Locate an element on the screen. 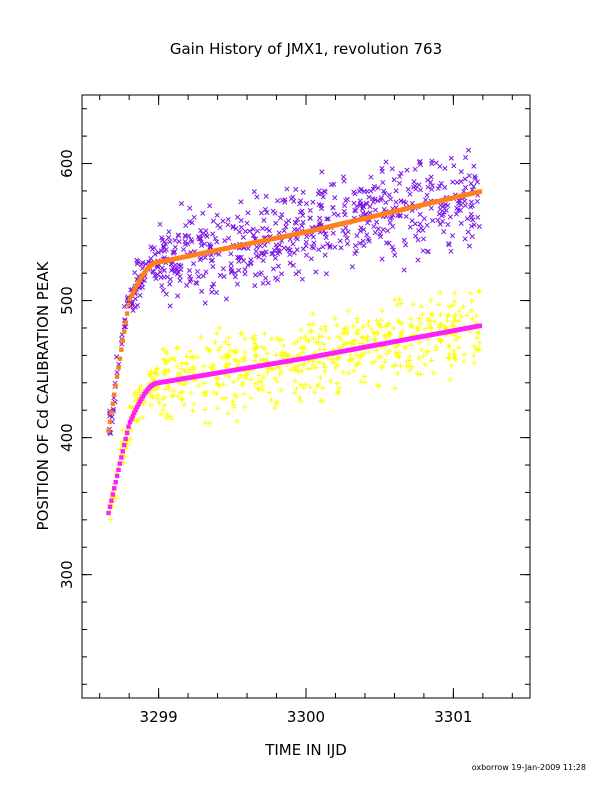 The height and width of the screenshot is (792, 612). y-tick-label: 400 is located at coordinates (67, 437).